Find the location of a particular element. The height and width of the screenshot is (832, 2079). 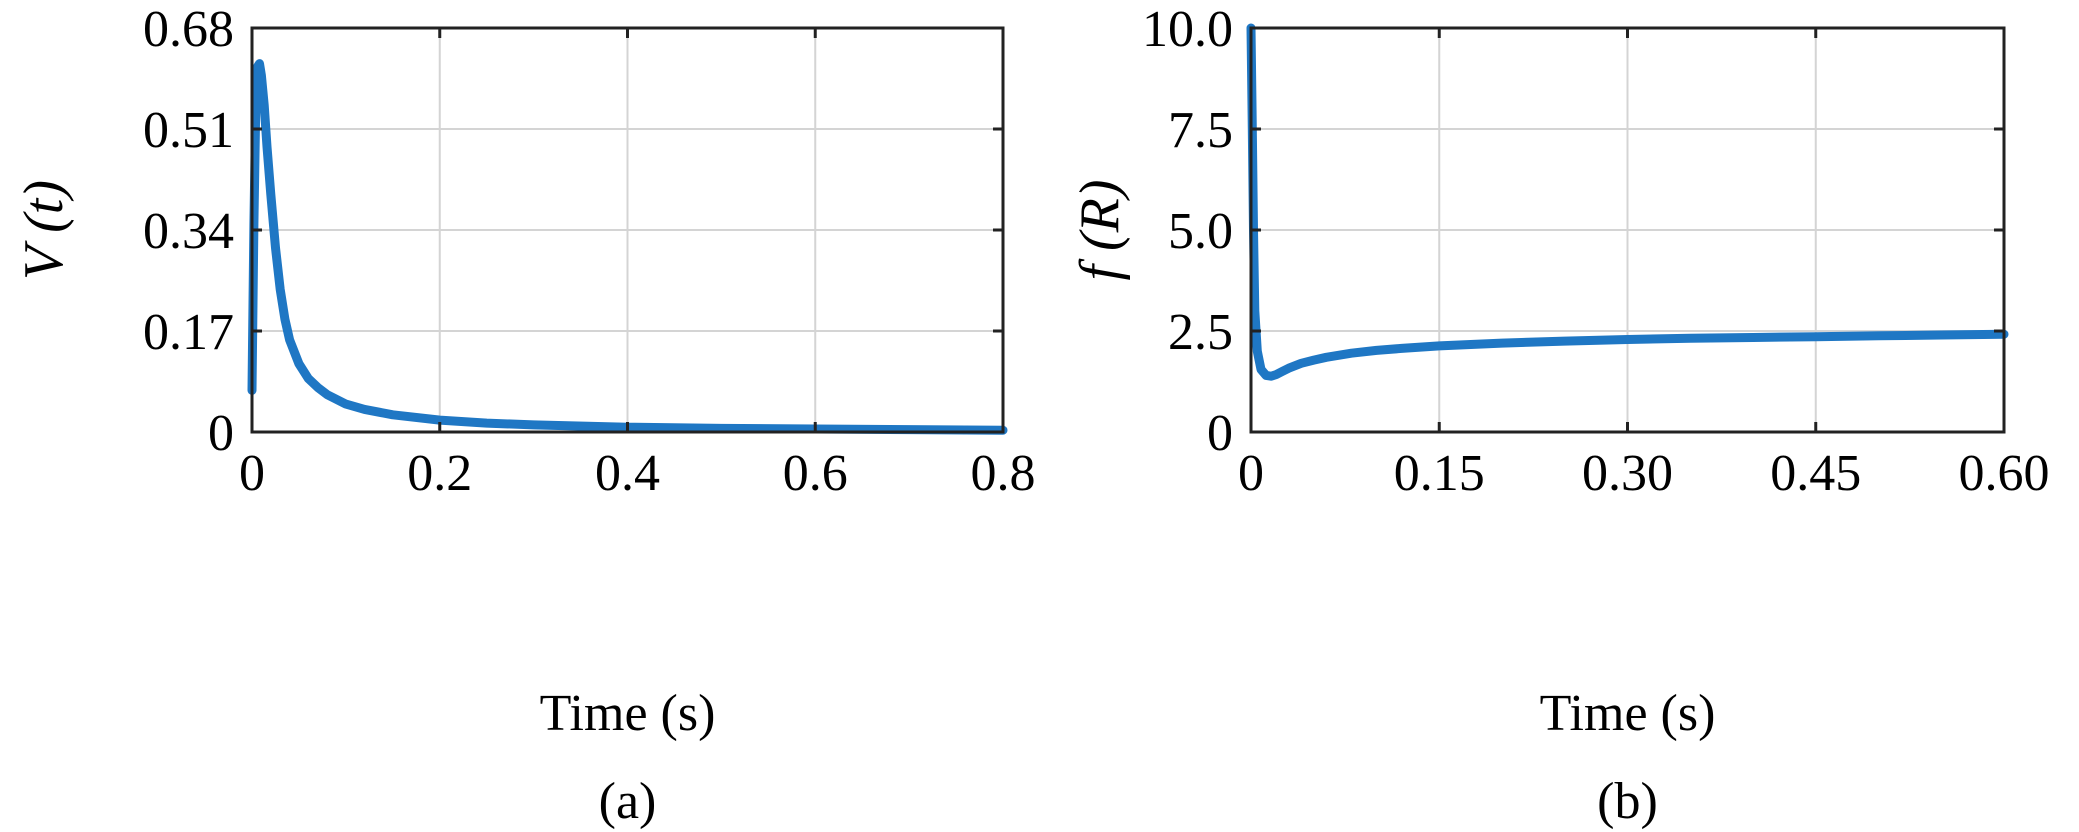

y-tick-label: 0.17 is located at coordinates (188, 332).